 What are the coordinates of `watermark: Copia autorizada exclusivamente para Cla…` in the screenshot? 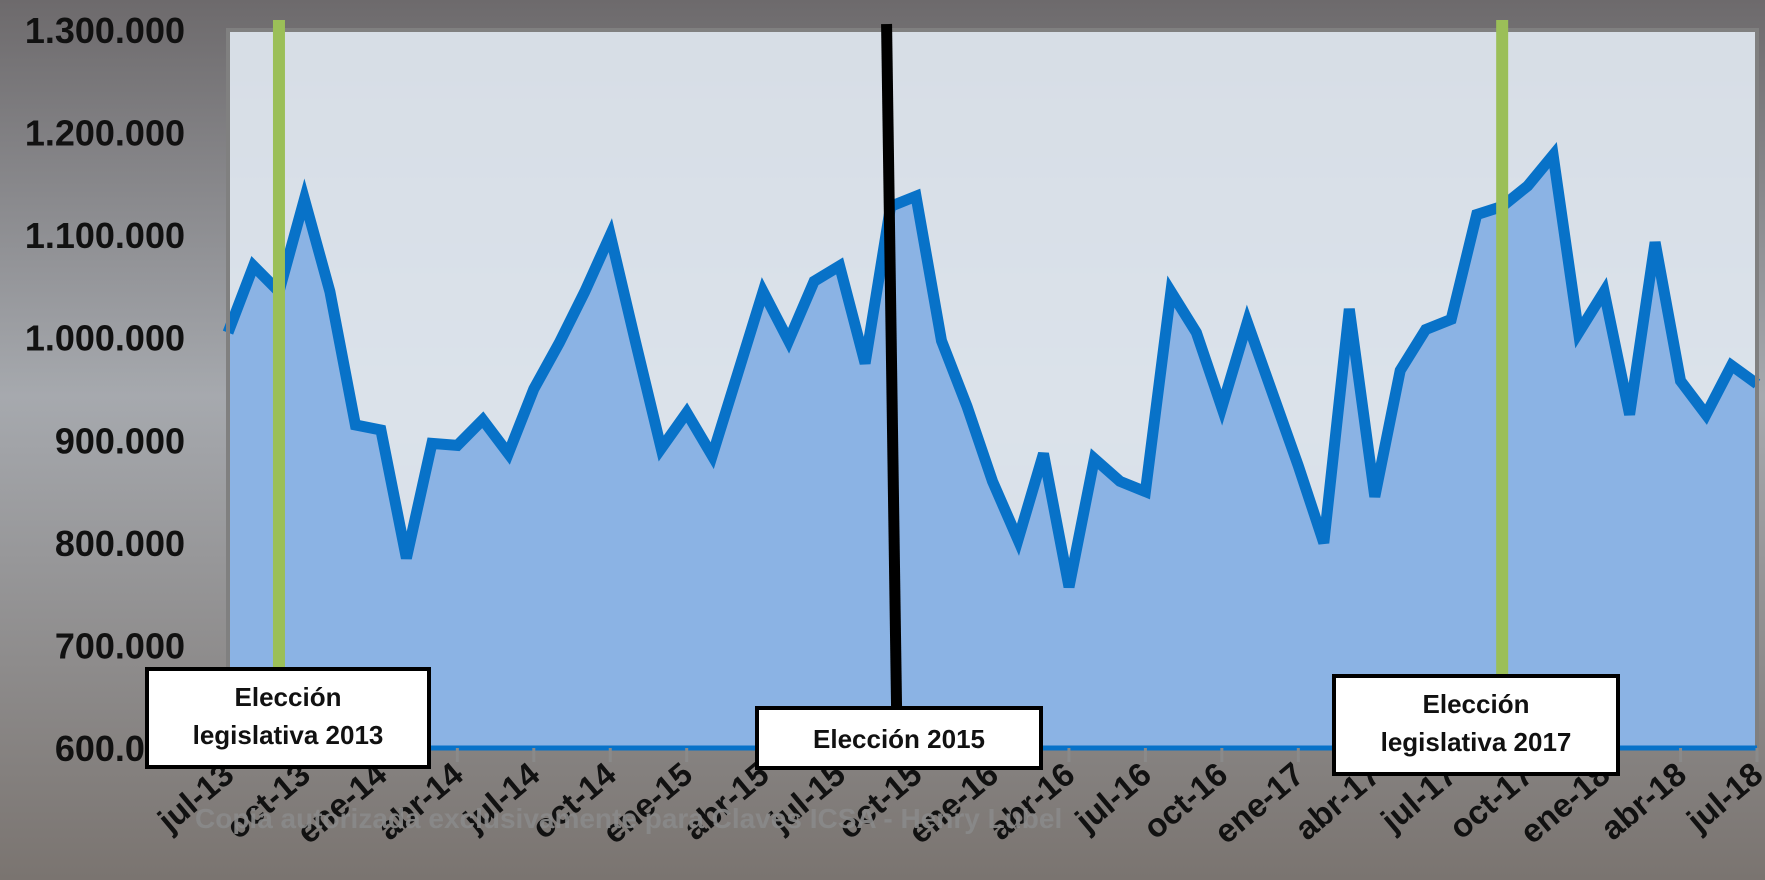 It's located at (628, 818).